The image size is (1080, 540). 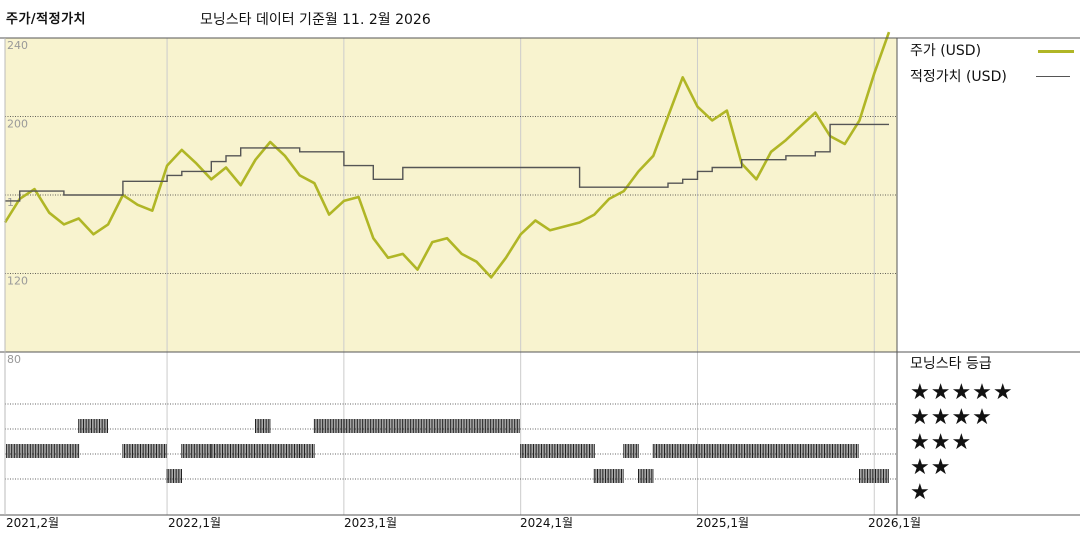 I want to click on legend-fair-swatch, so click(x=1053, y=76).